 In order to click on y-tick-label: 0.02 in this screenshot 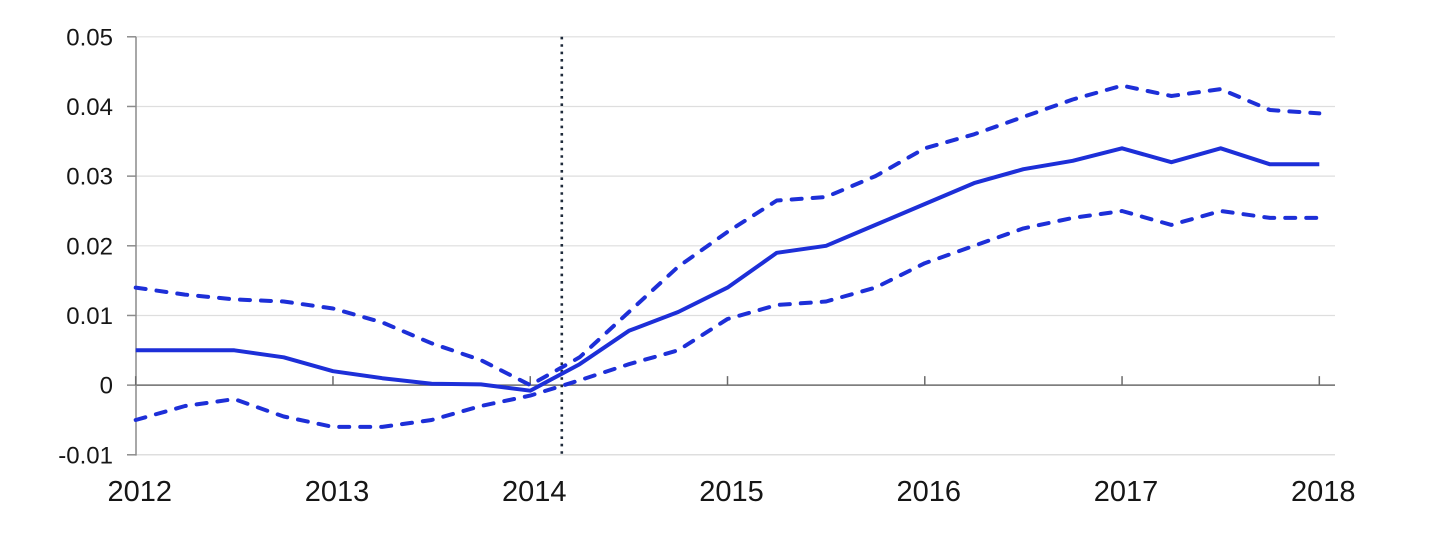, I will do `click(89, 246)`.